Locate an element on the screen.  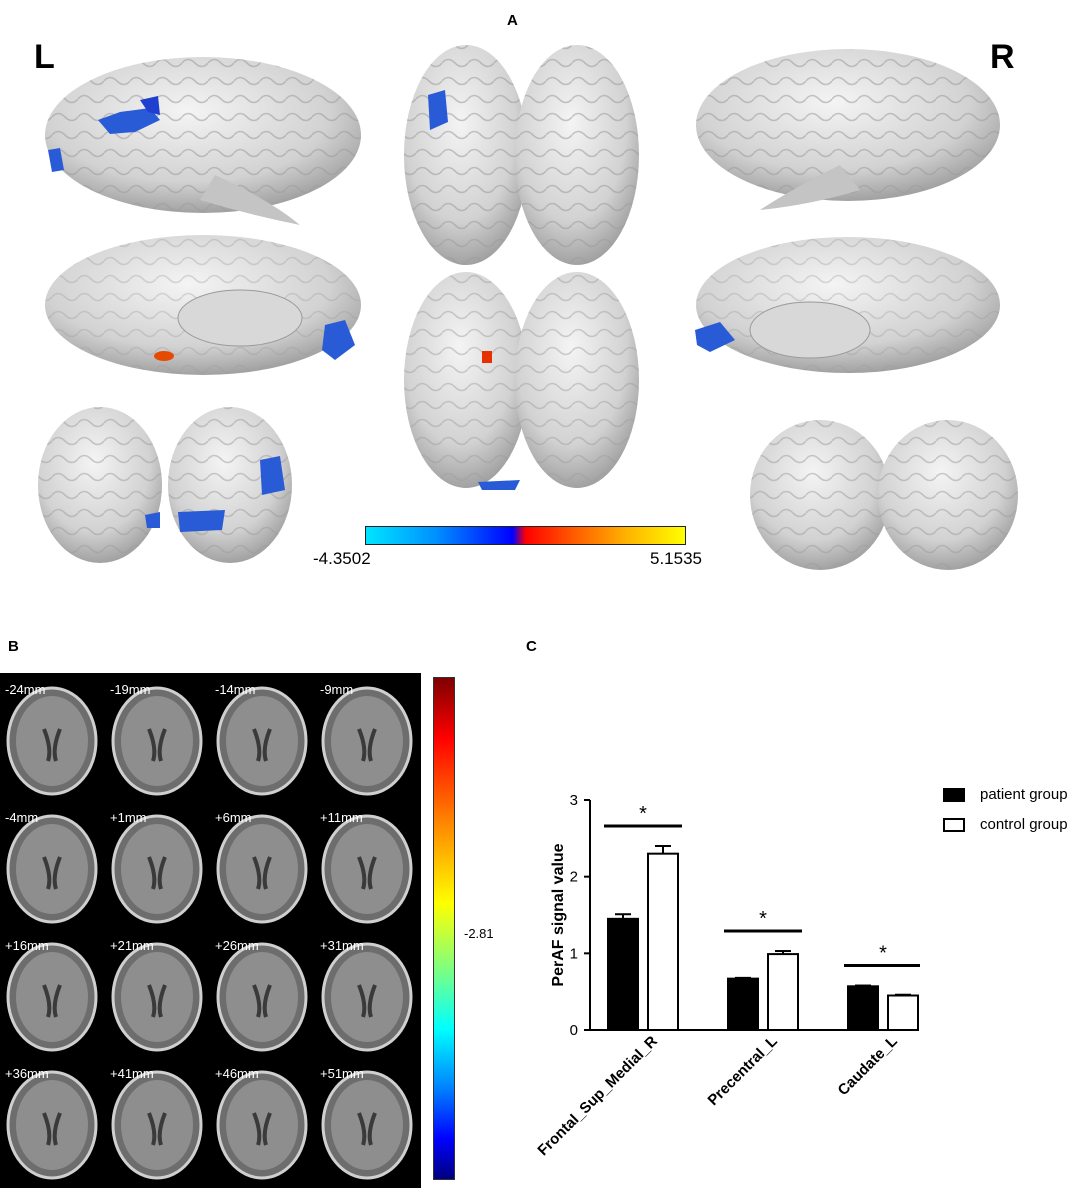
y-tick-label: 3 is located at coordinates (574, 800).